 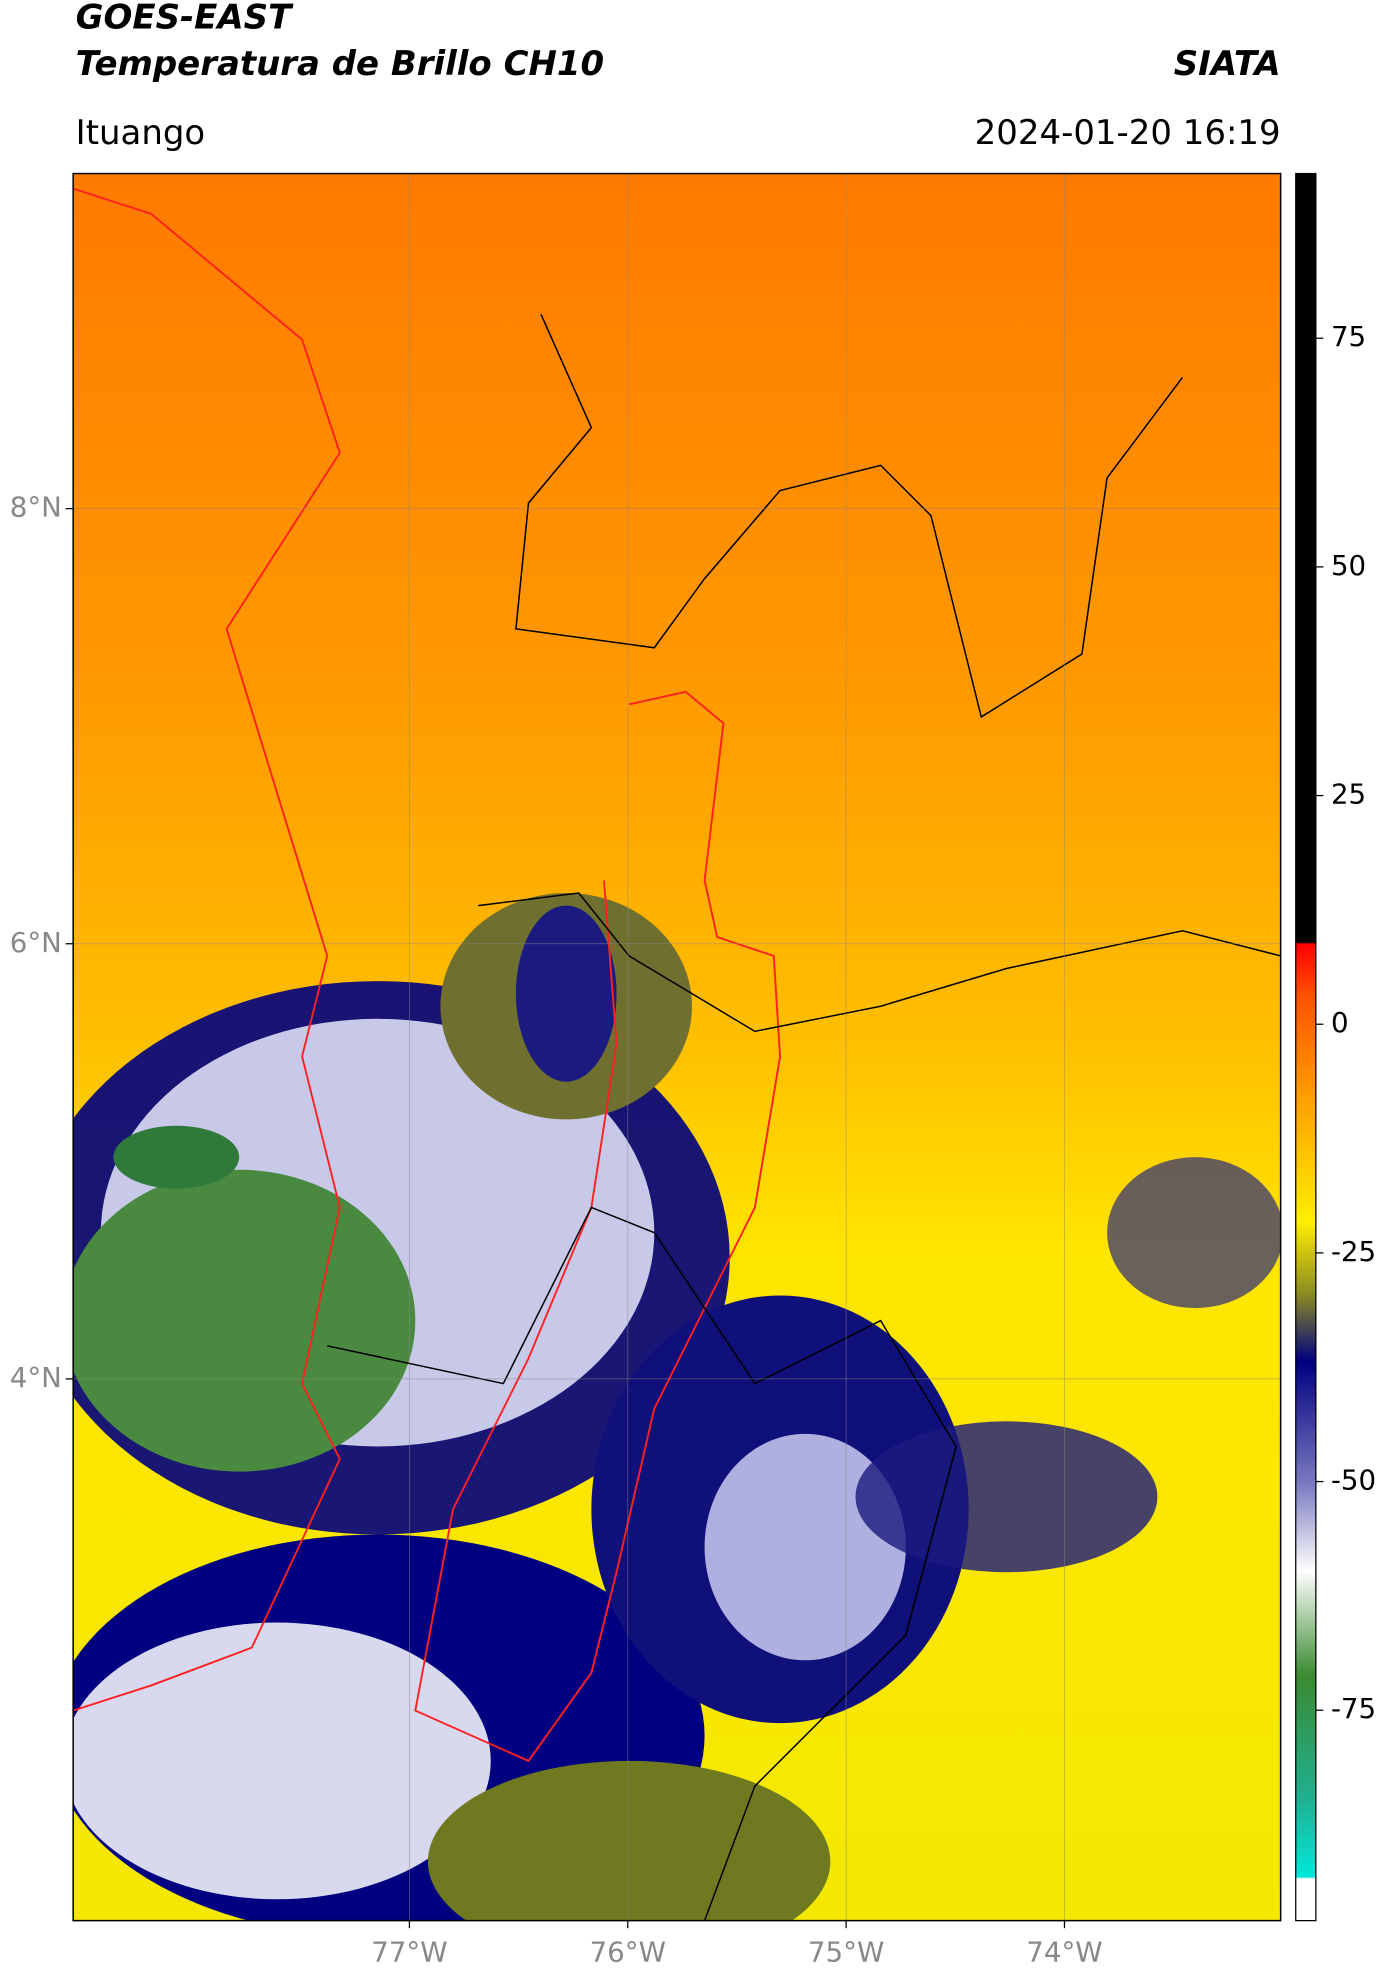 What do you see at coordinates (1353, 1708) in the screenshot?
I see `colorbar-tick-label: -75` at bounding box center [1353, 1708].